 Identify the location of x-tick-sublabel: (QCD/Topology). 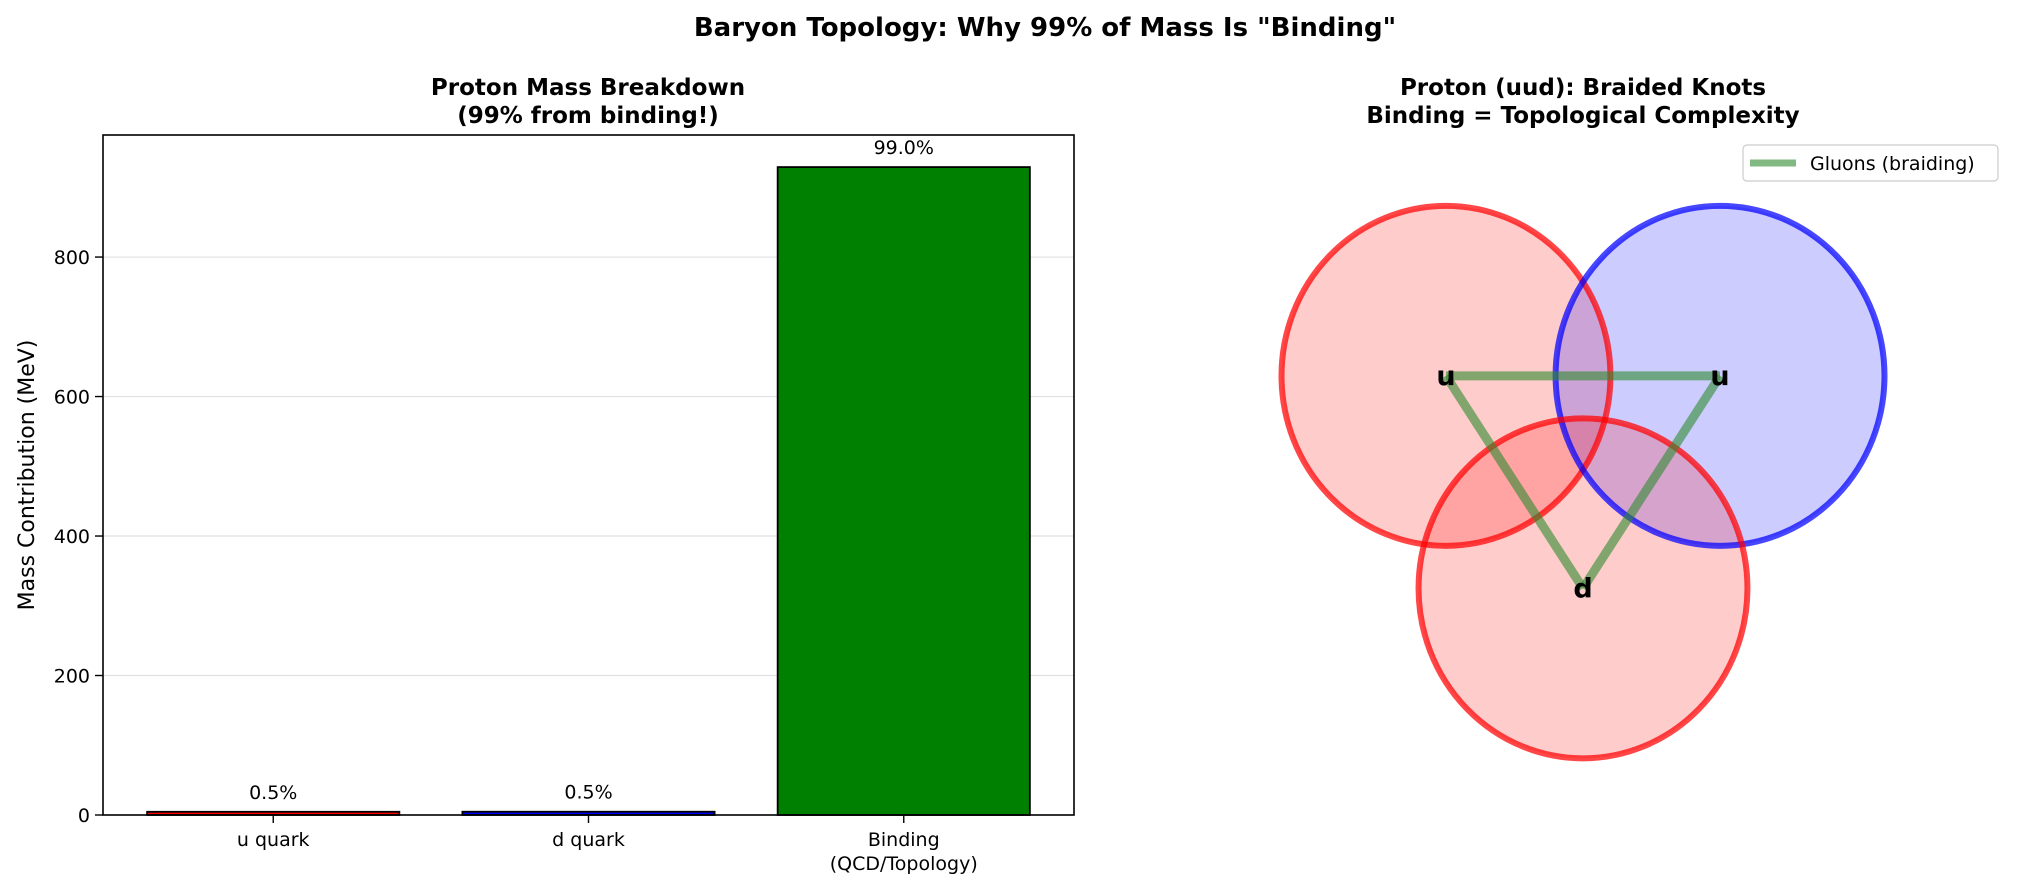
(904, 864).